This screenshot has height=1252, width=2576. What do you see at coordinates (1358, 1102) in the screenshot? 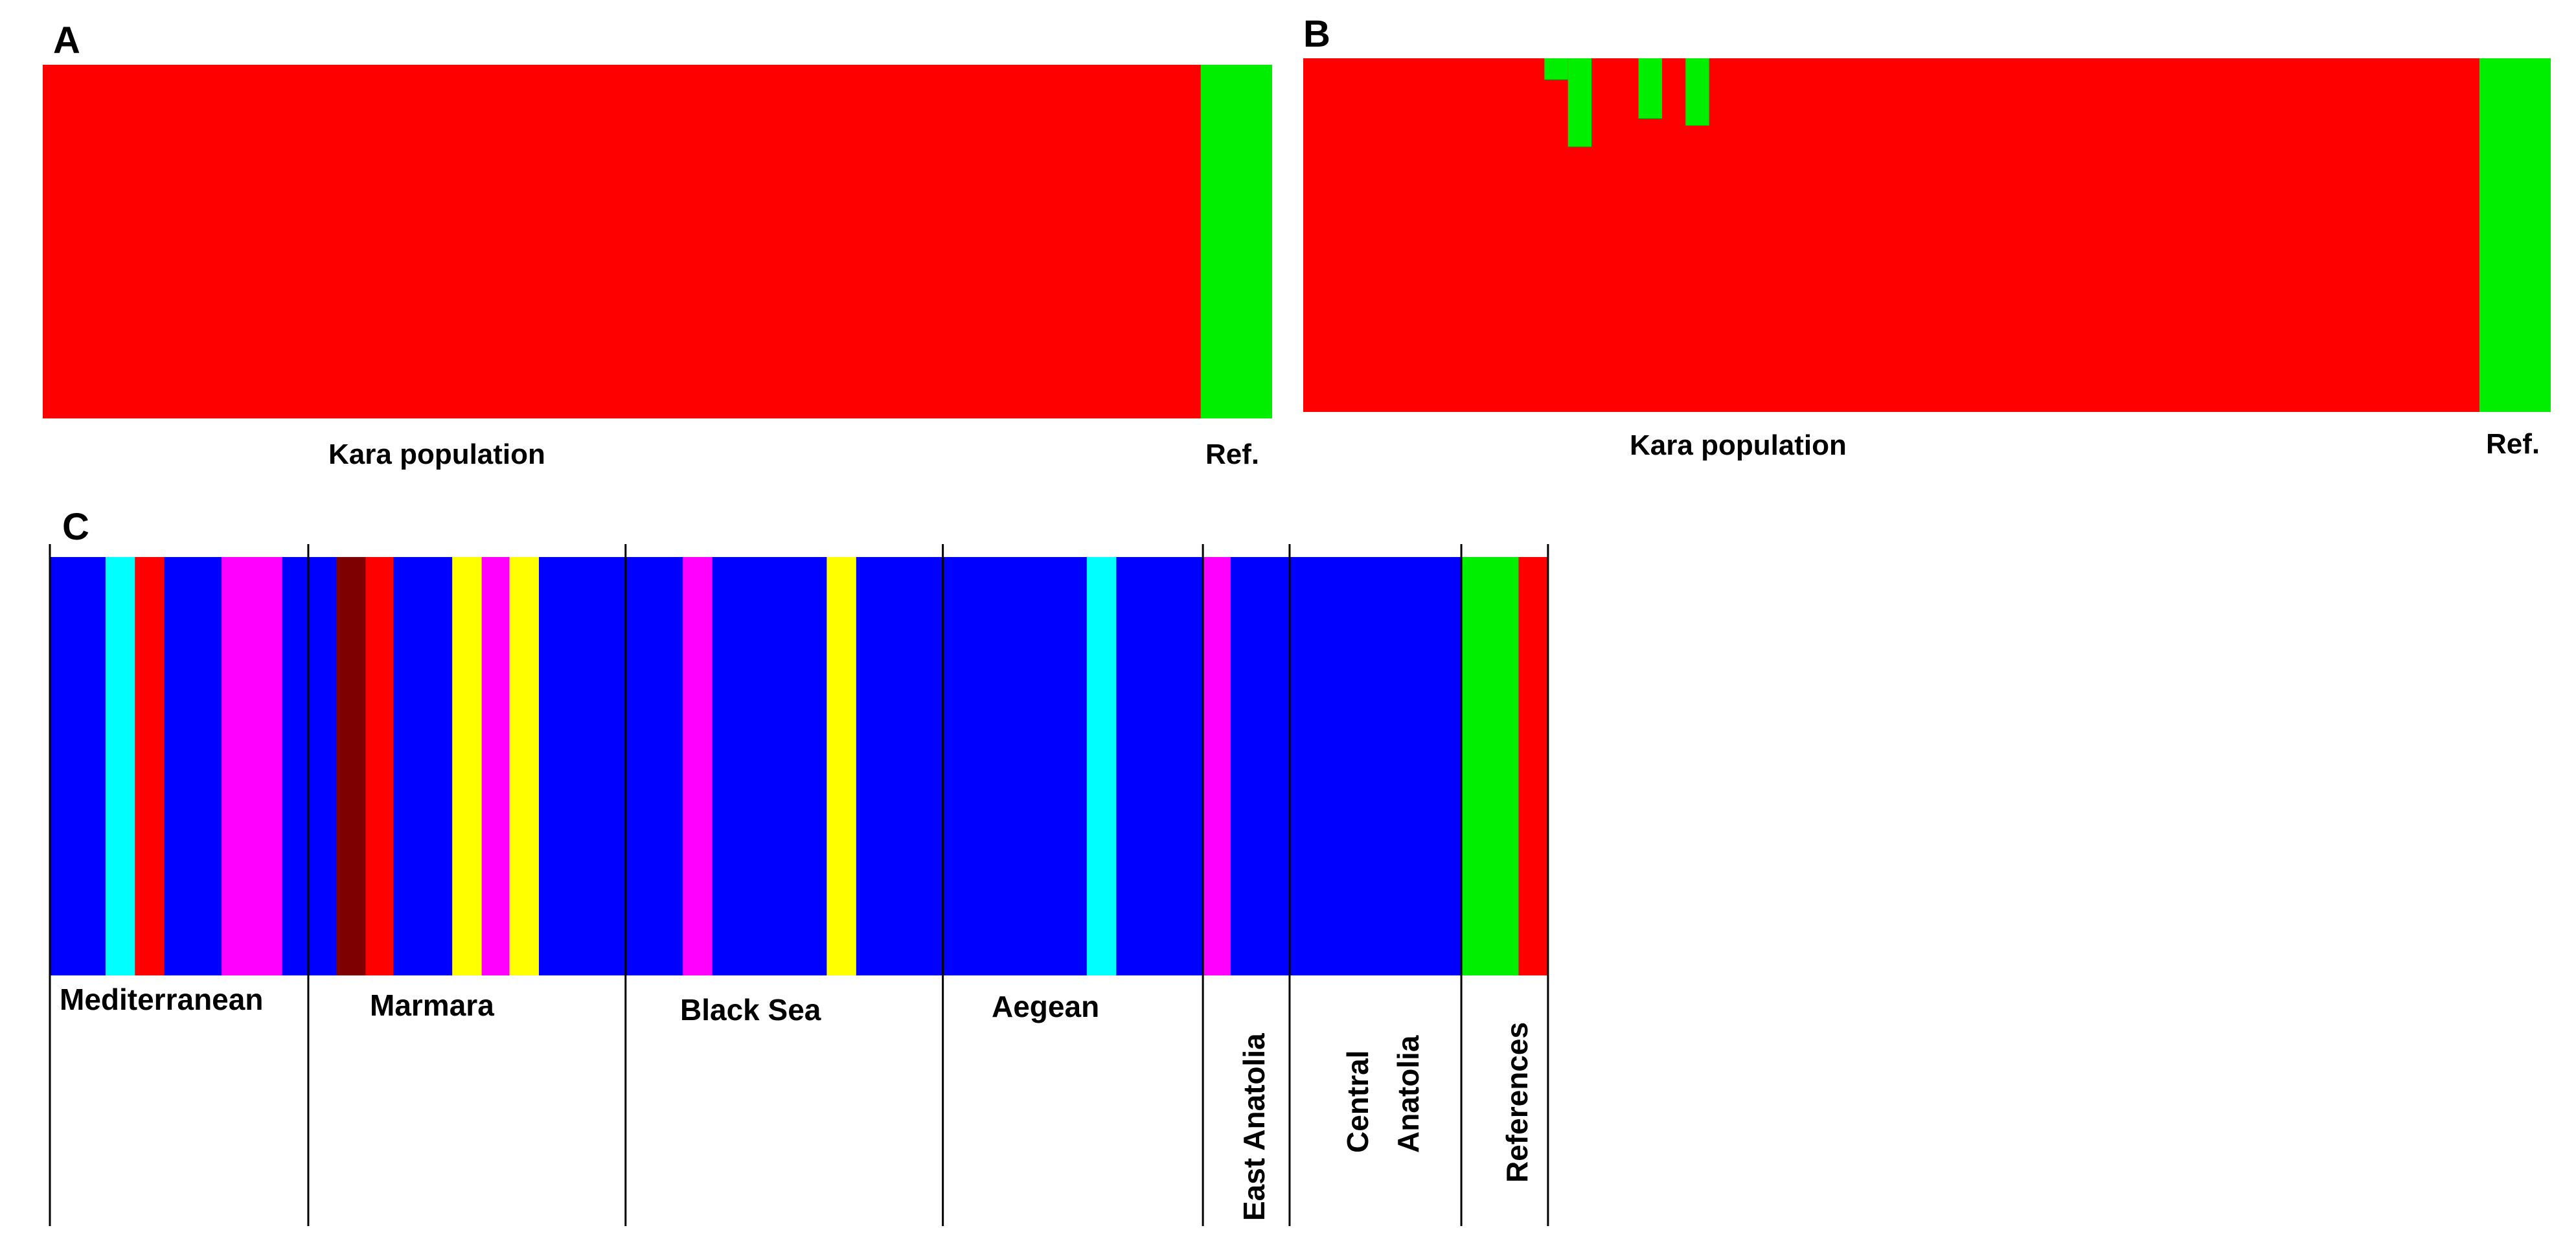
I see `region-label-central-anatolia-line1: Central` at bounding box center [1358, 1102].